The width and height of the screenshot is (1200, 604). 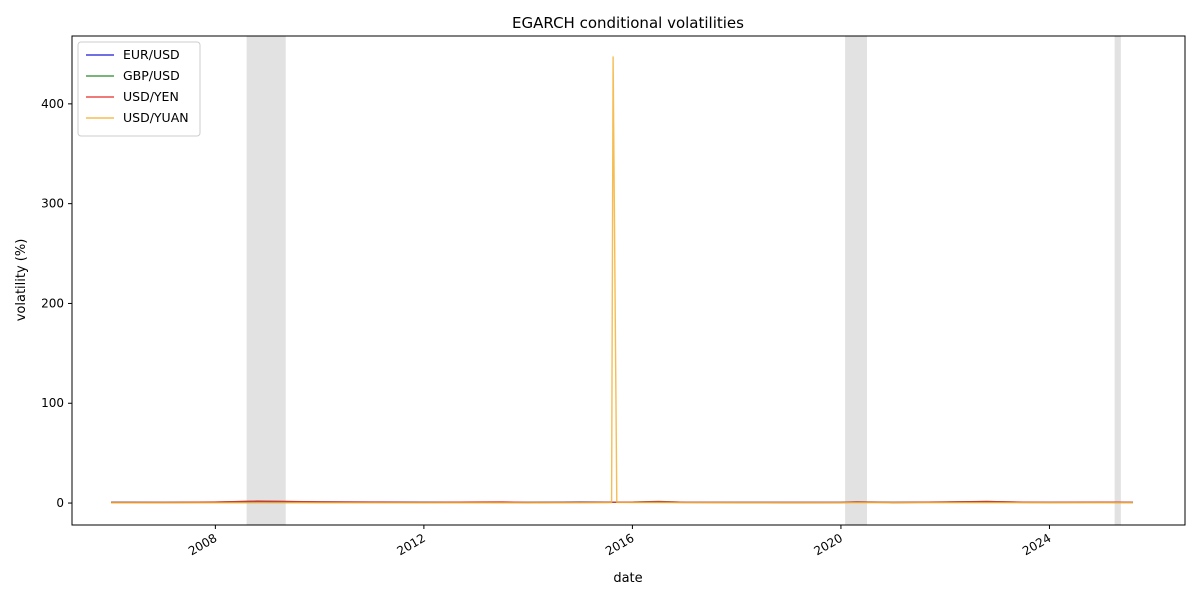 What do you see at coordinates (627, 578) in the screenshot?
I see `x-axis-label: date` at bounding box center [627, 578].